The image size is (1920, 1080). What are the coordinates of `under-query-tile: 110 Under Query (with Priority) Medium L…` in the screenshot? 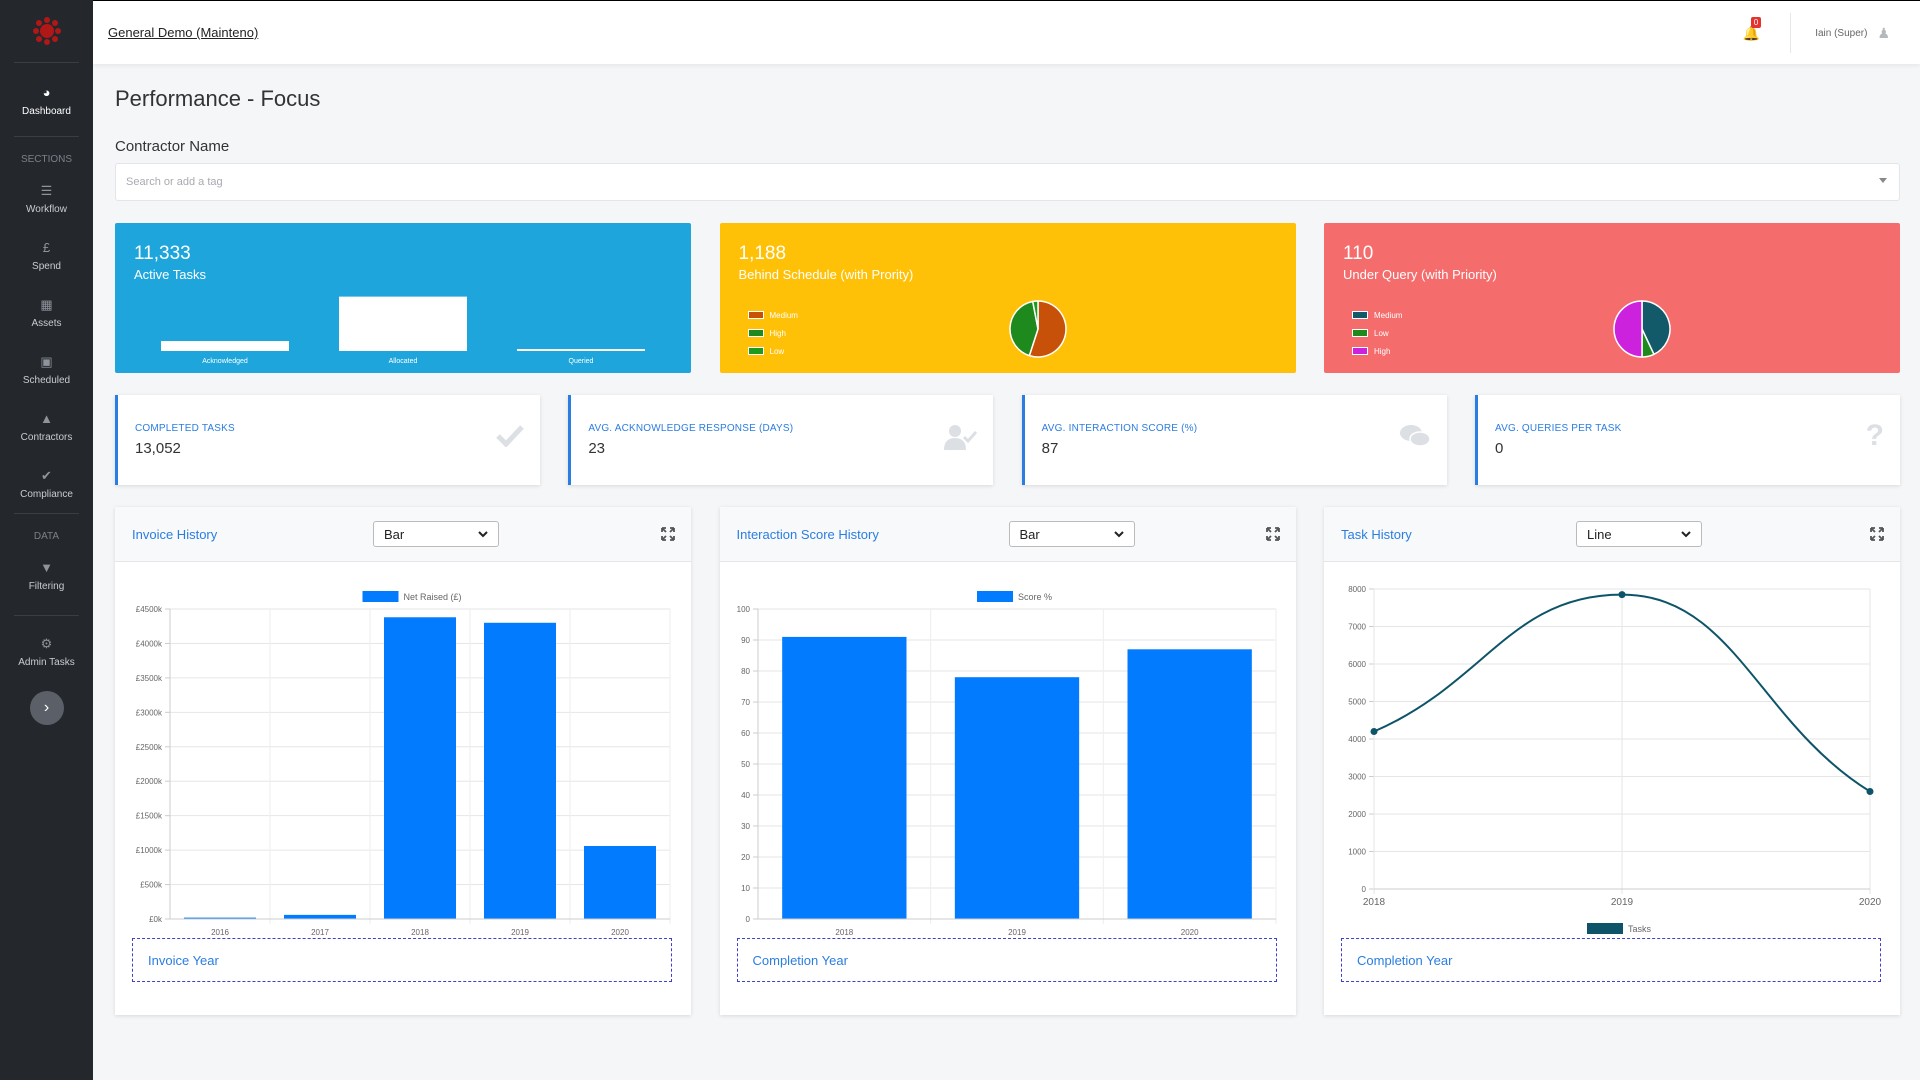 It's located at (1612, 298).